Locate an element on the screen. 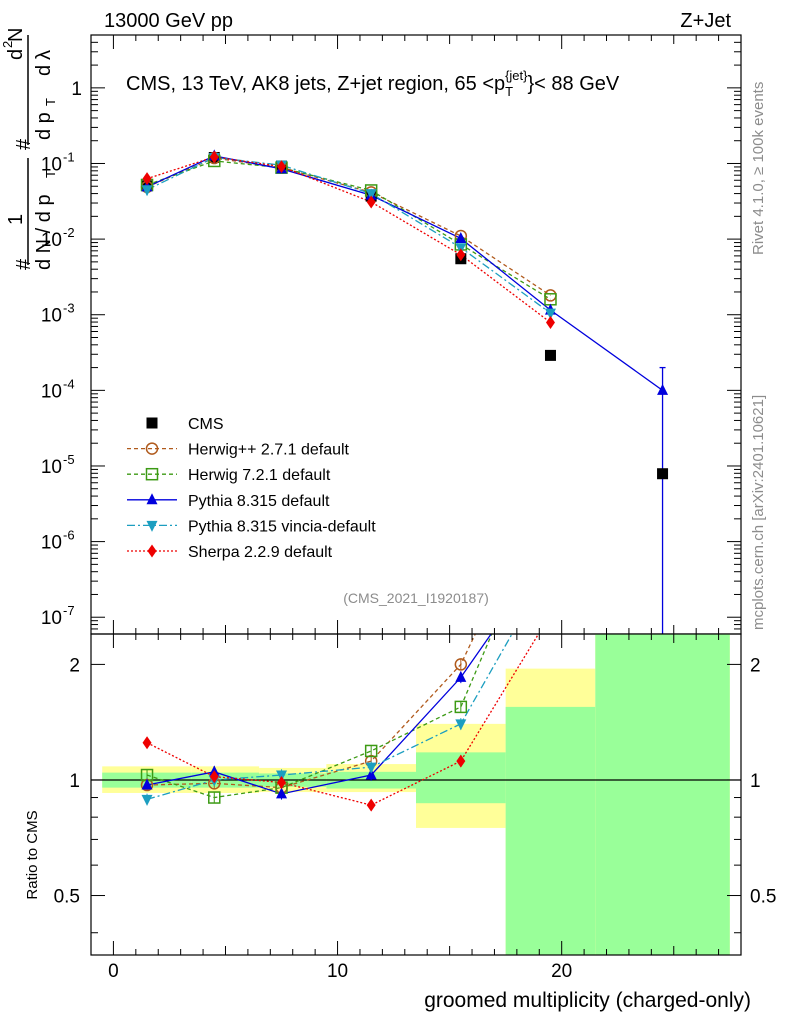 The image size is (786, 1024). ratio-ytick-label: 0.5 is located at coordinates (67, 897).